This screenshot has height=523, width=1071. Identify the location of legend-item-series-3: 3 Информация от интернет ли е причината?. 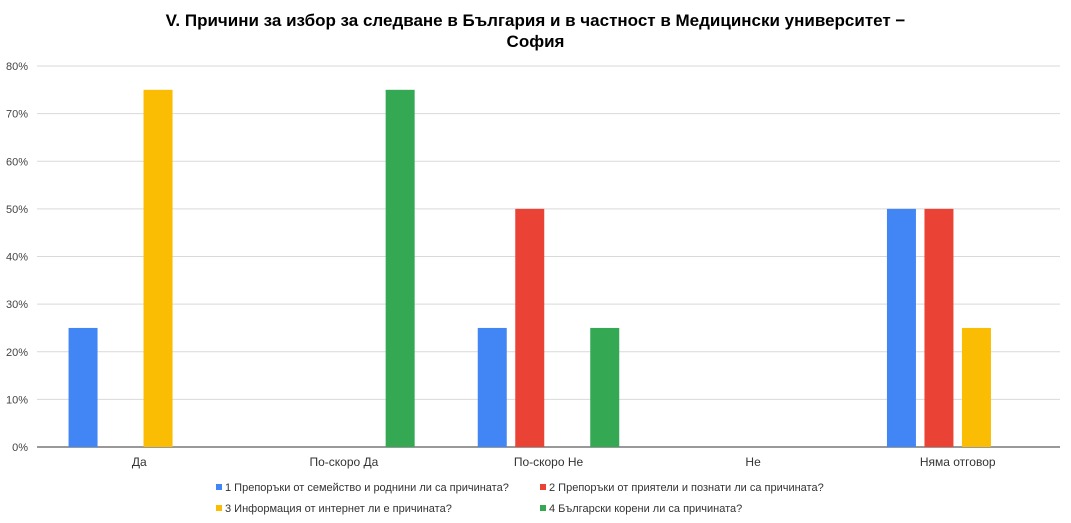
(334, 509).